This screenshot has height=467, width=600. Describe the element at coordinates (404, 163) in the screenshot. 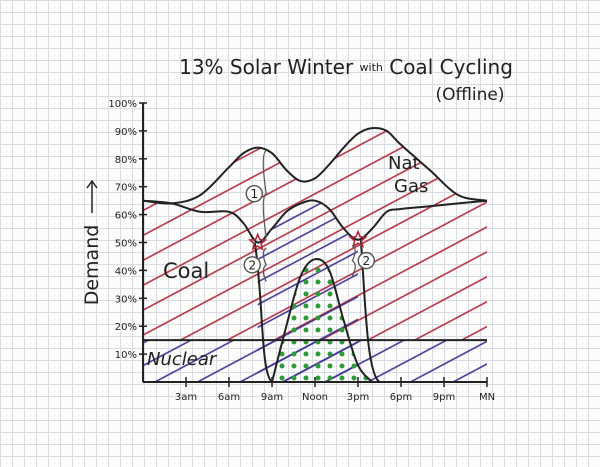

I see `label-nat: Nat` at that location.